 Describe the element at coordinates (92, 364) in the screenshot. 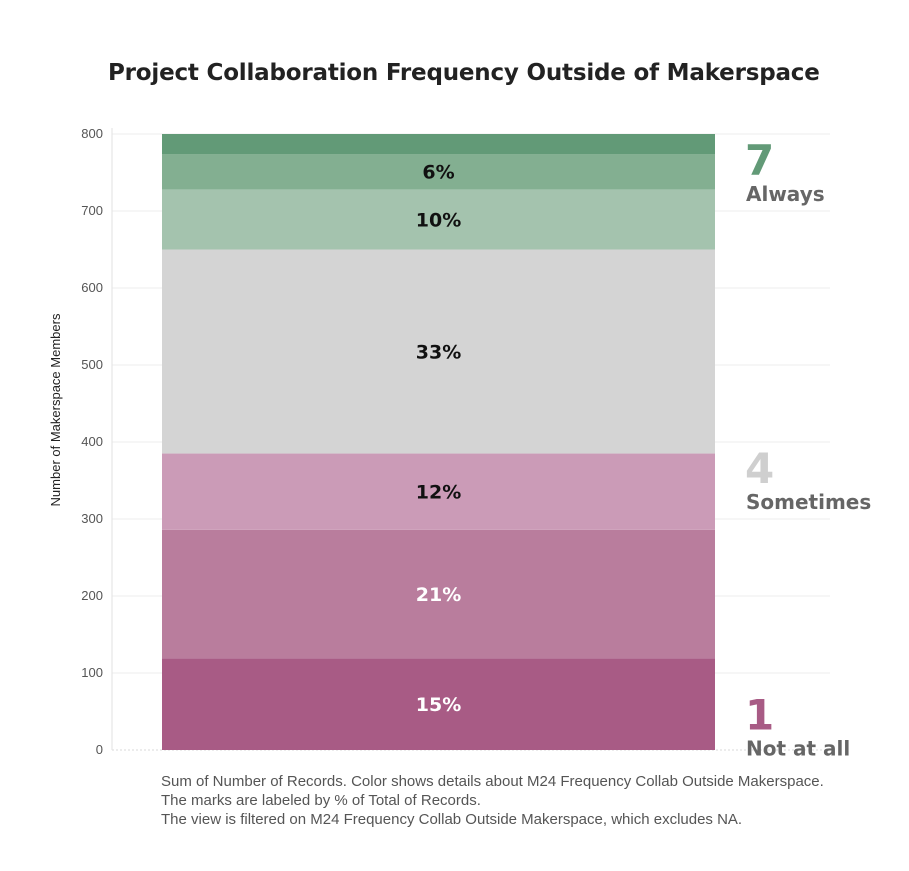

I see `y-tick-label: 500` at that location.